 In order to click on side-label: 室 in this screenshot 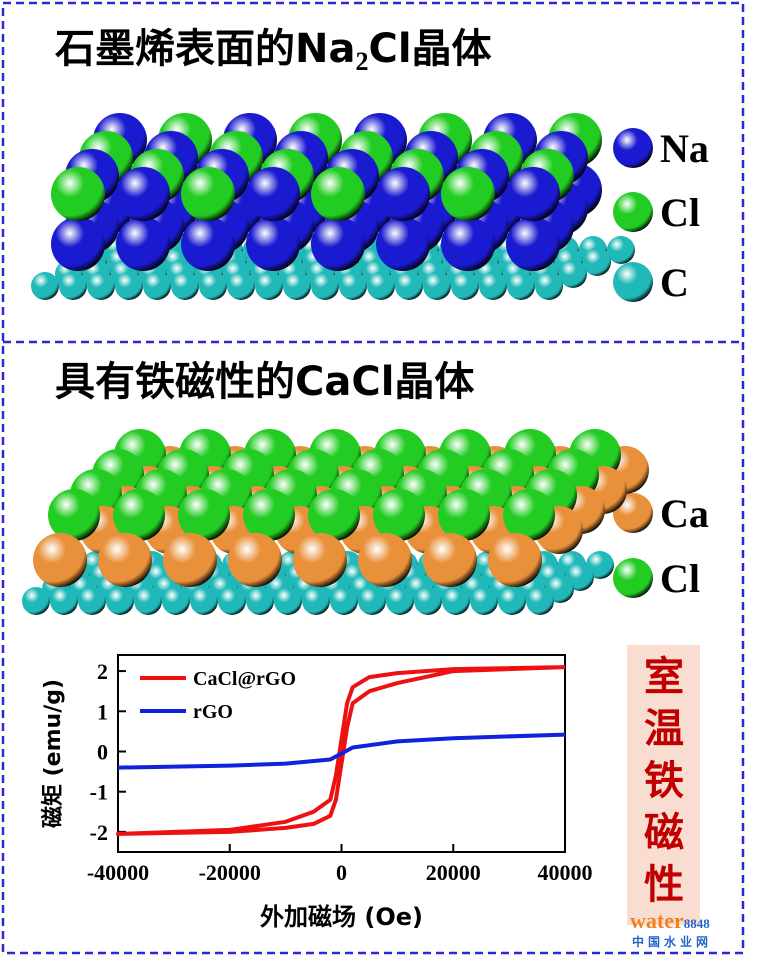, I will do `click(664, 677)`.